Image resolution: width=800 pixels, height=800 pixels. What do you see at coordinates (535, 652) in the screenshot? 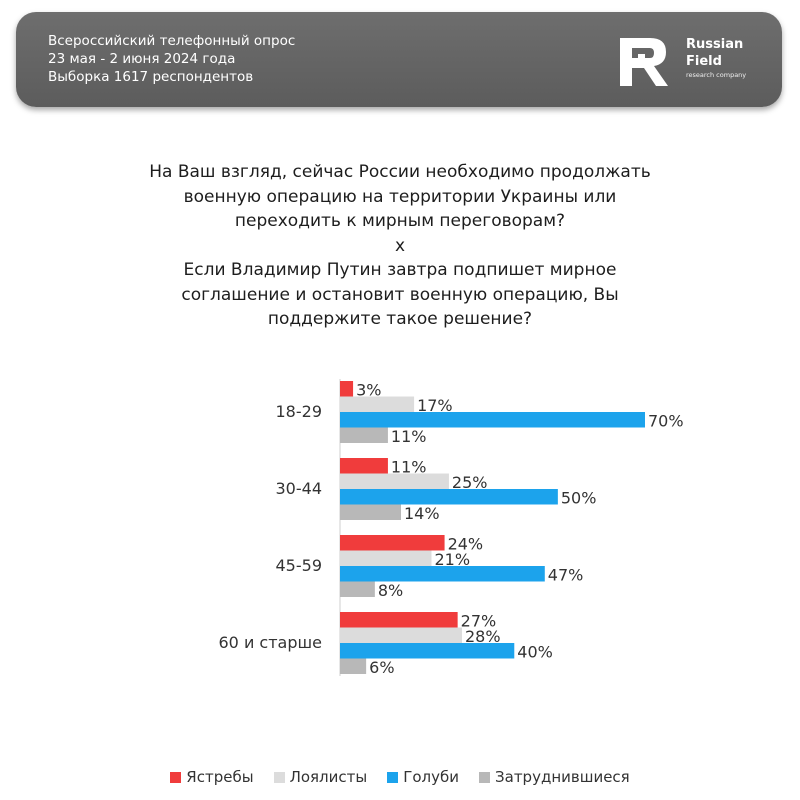
I see `data-label: 40%` at bounding box center [535, 652].